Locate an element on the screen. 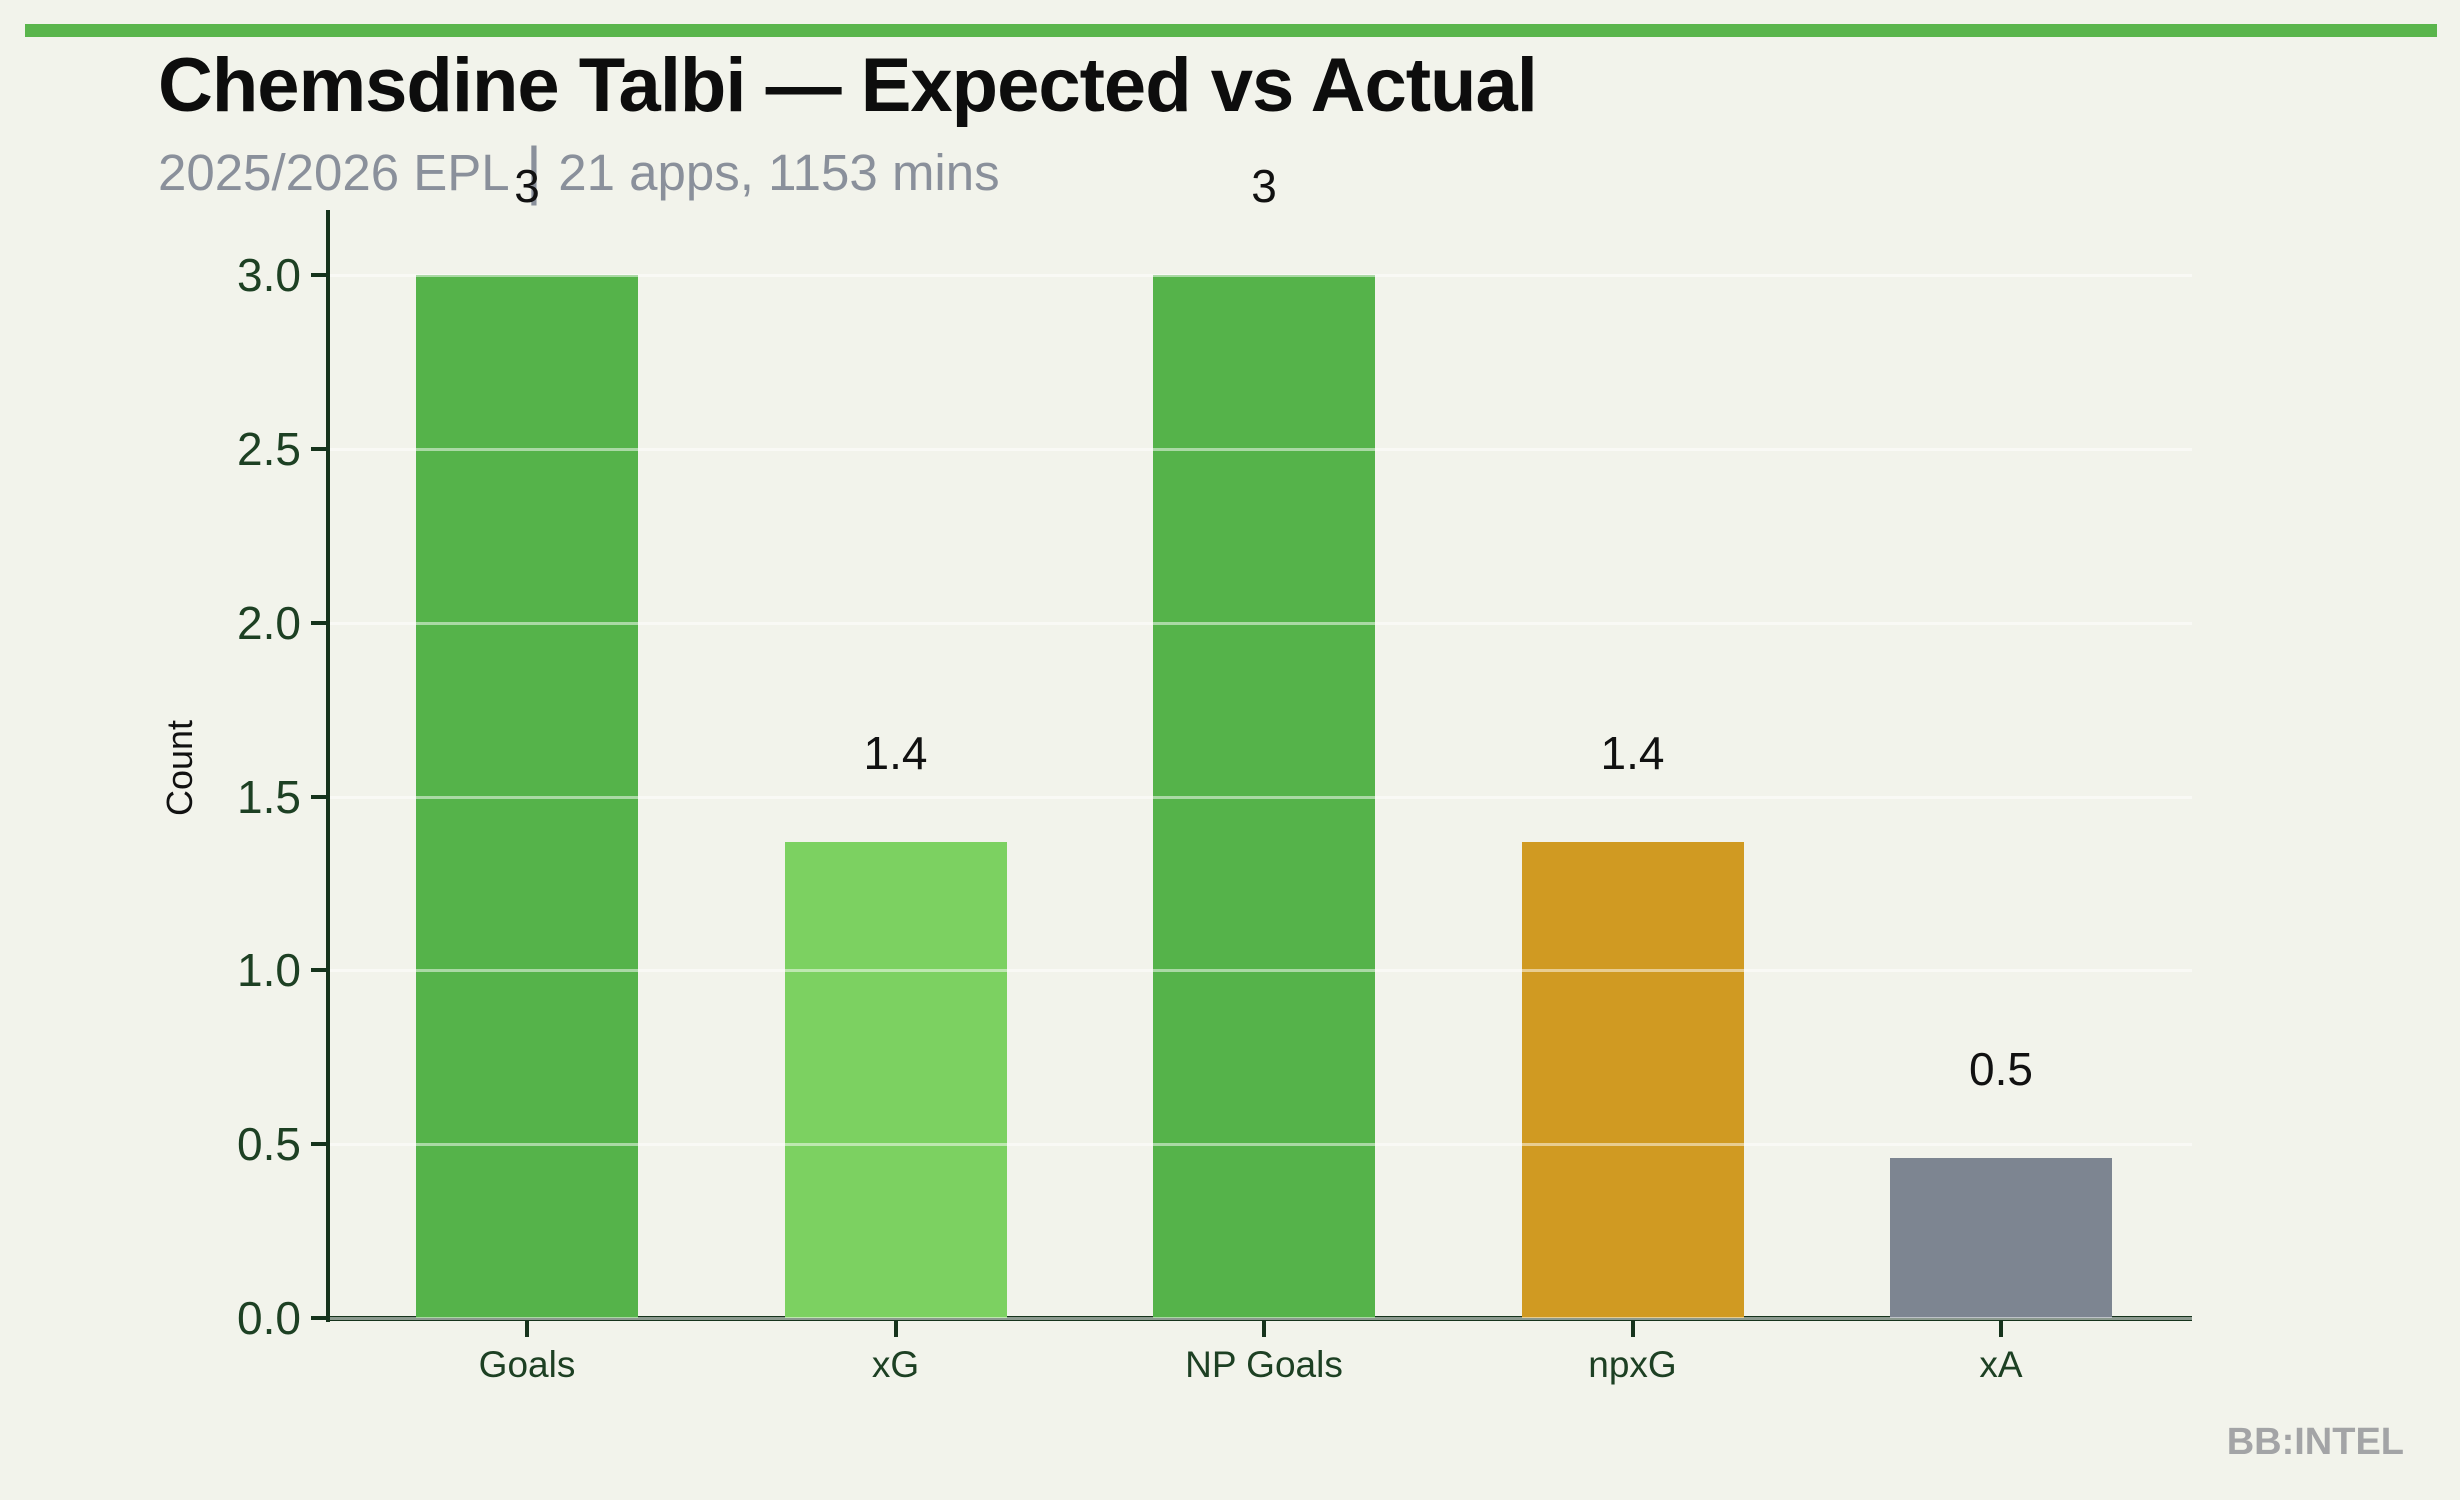 The width and height of the screenshot is (2460, 1500). y-tick-label: 3.0 is located at coordinates (269, 275).